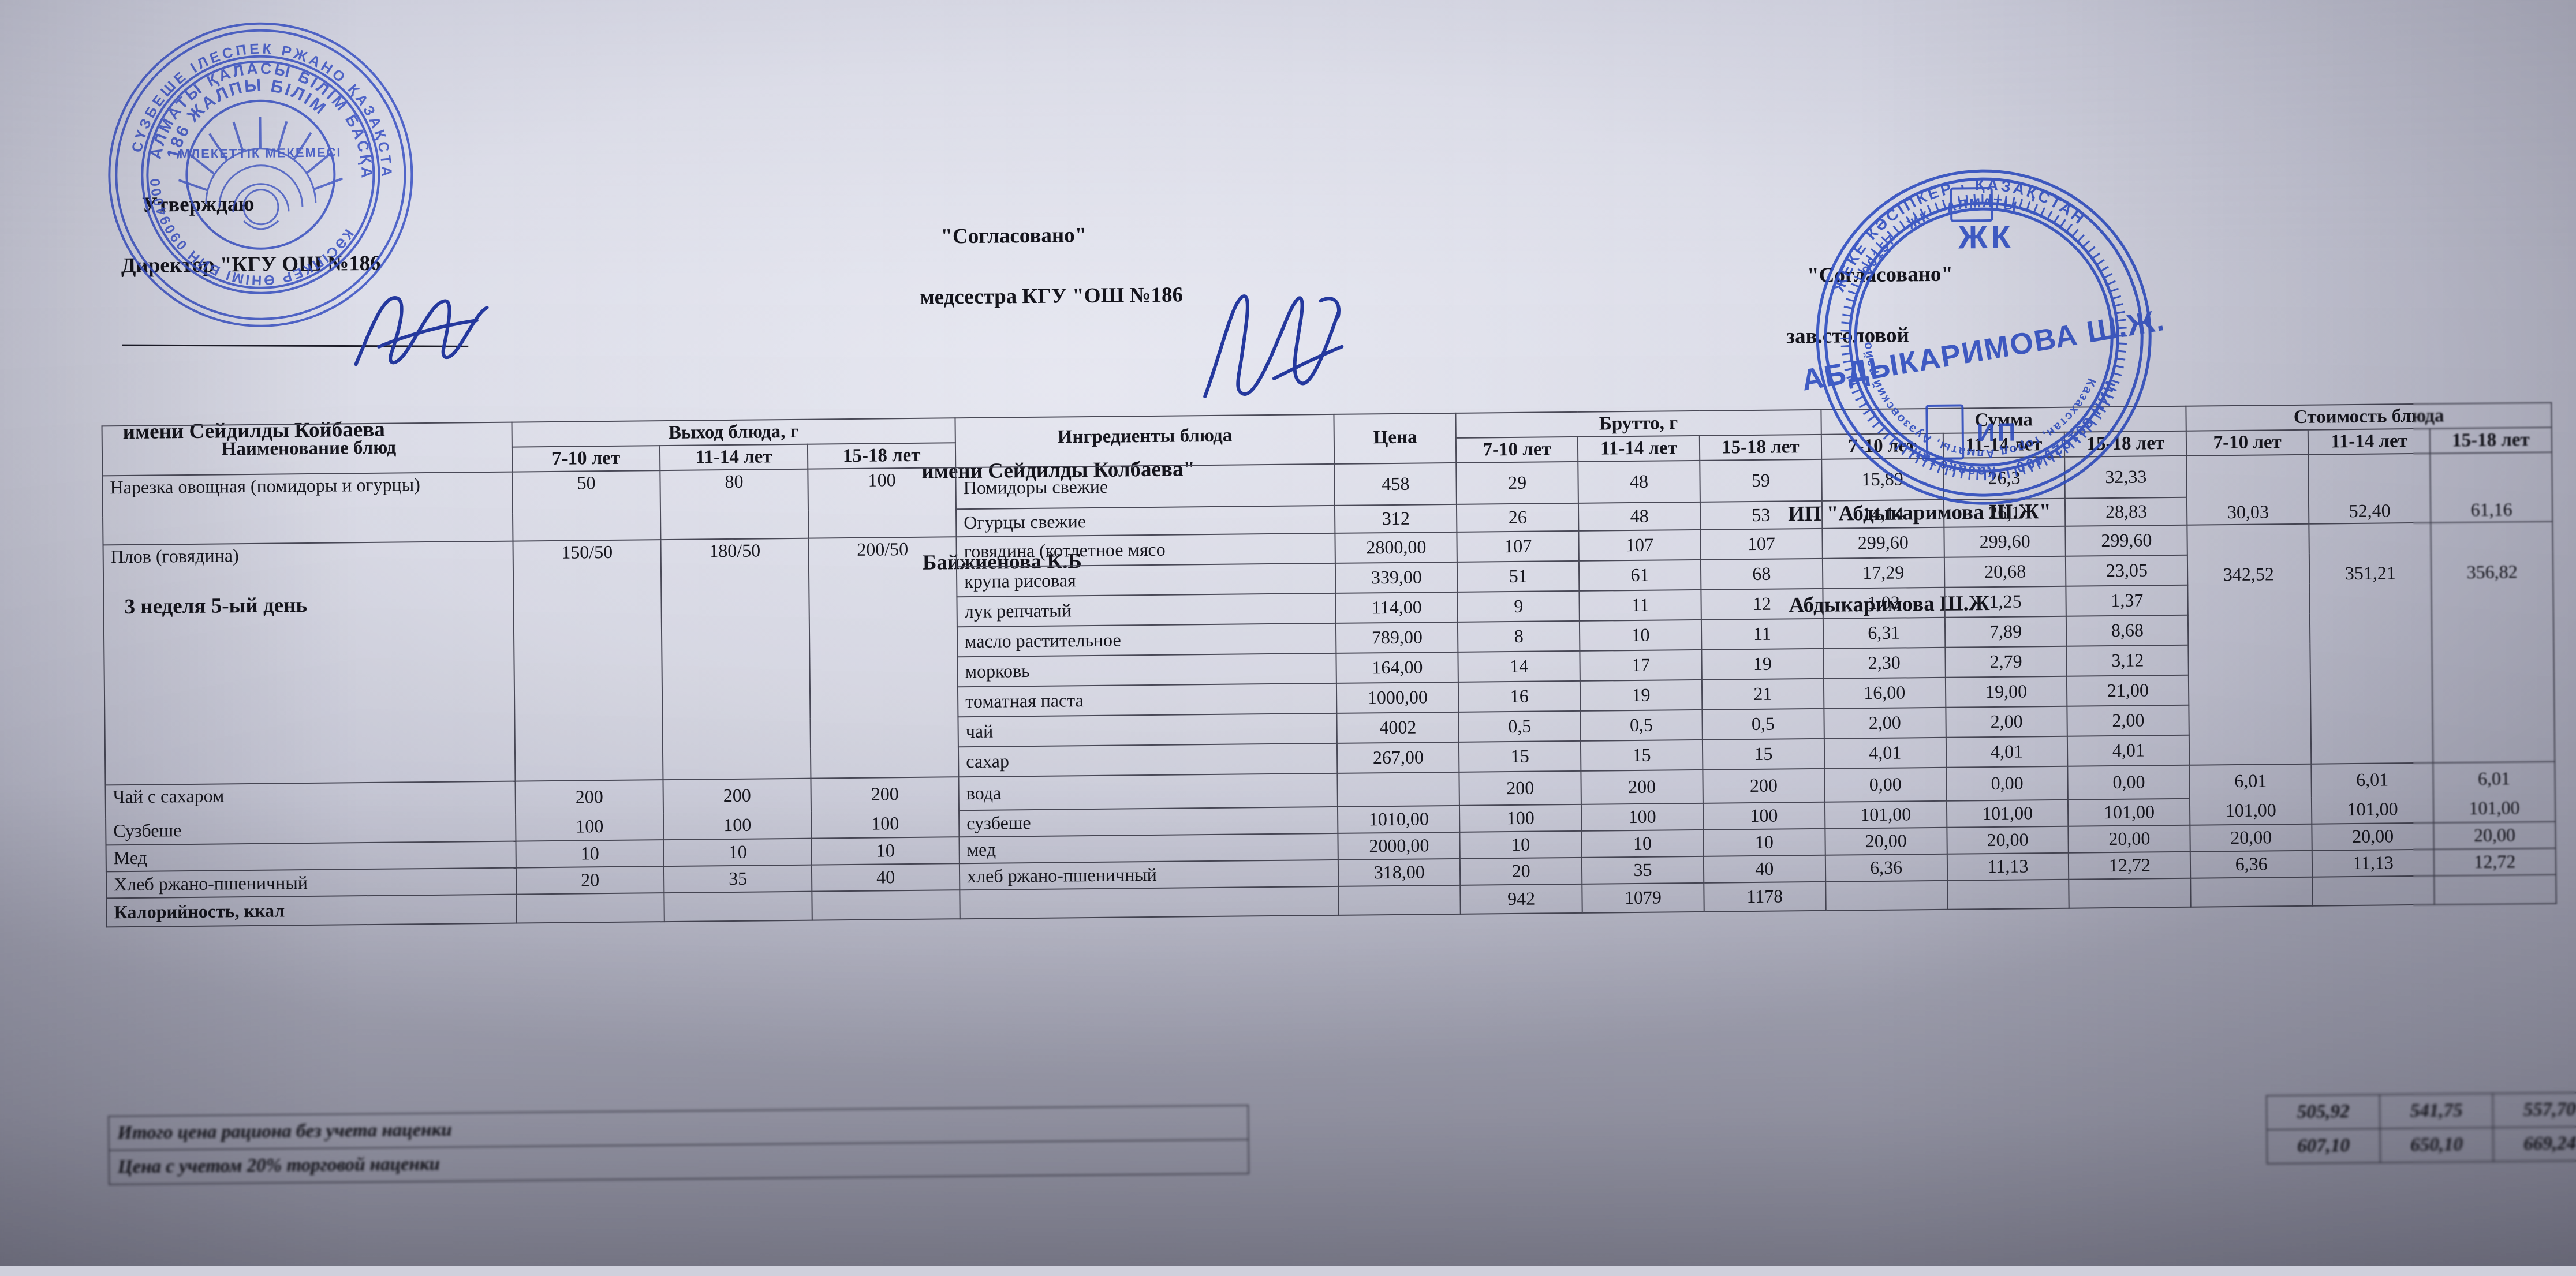 This screenshot has height=1276, width=2576. I want to click on nurse-signature, so click(1282, 344).